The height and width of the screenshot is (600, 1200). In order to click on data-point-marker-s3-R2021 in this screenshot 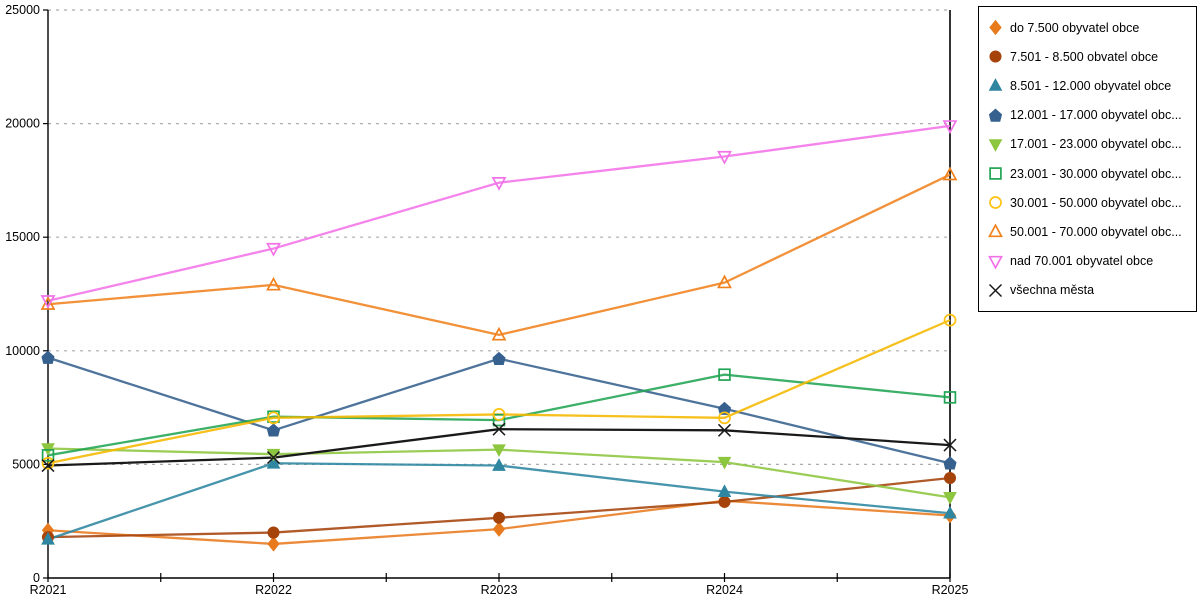, I will do `click(48, 357)`.